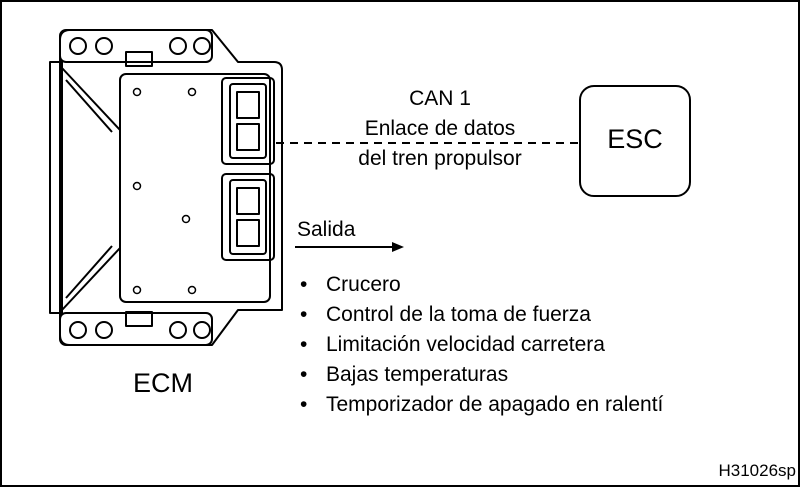 The height and width of the screenshot is (487, 800). What do you see at coordinates (163, 383) in the screenshot?
I see `ecm-label: ECM` at bounding box center [163, 383].